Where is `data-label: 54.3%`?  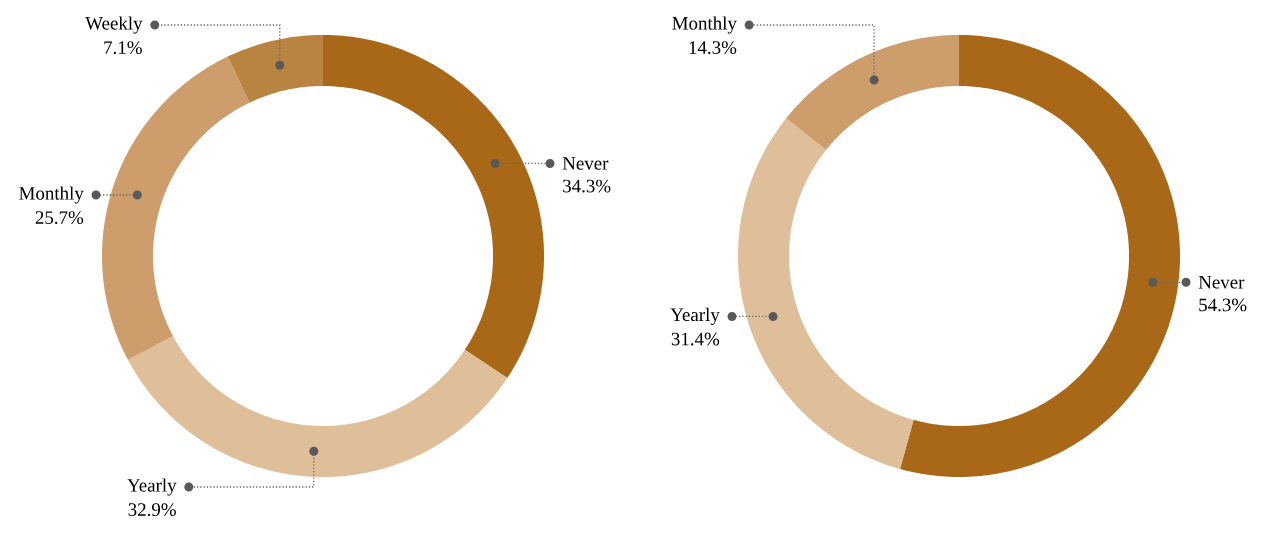
data-label: 54.3% is located at coordinates (1223, 305).